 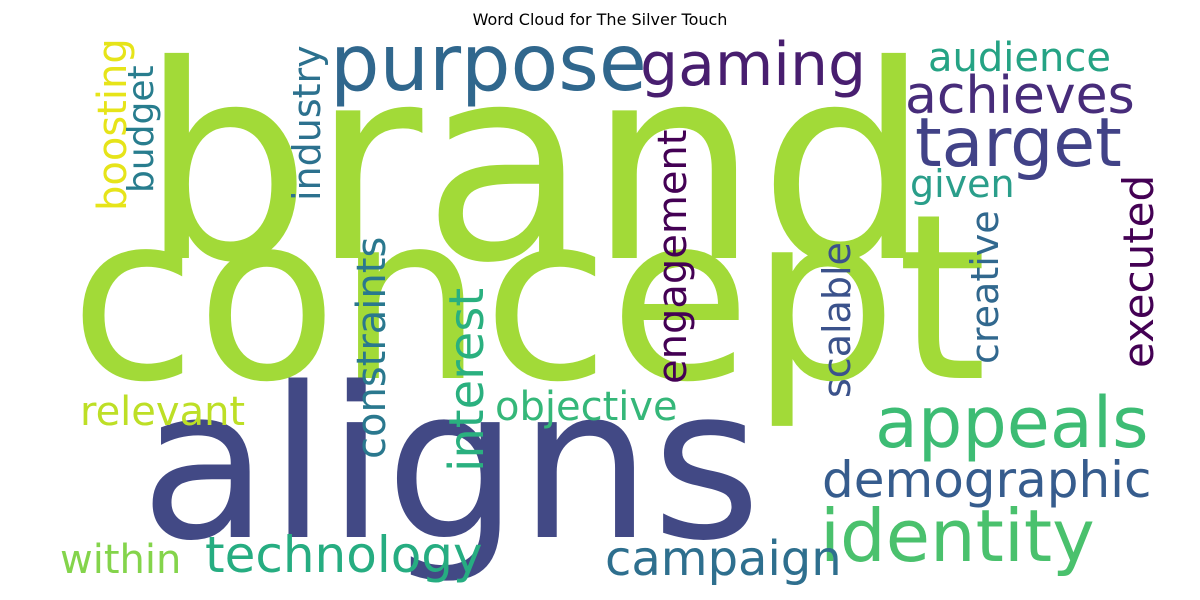 What do you see at coordinates (1019, 58) in the screenshot?
I see `word-audience: audience` at bounding box center [1019, 58].